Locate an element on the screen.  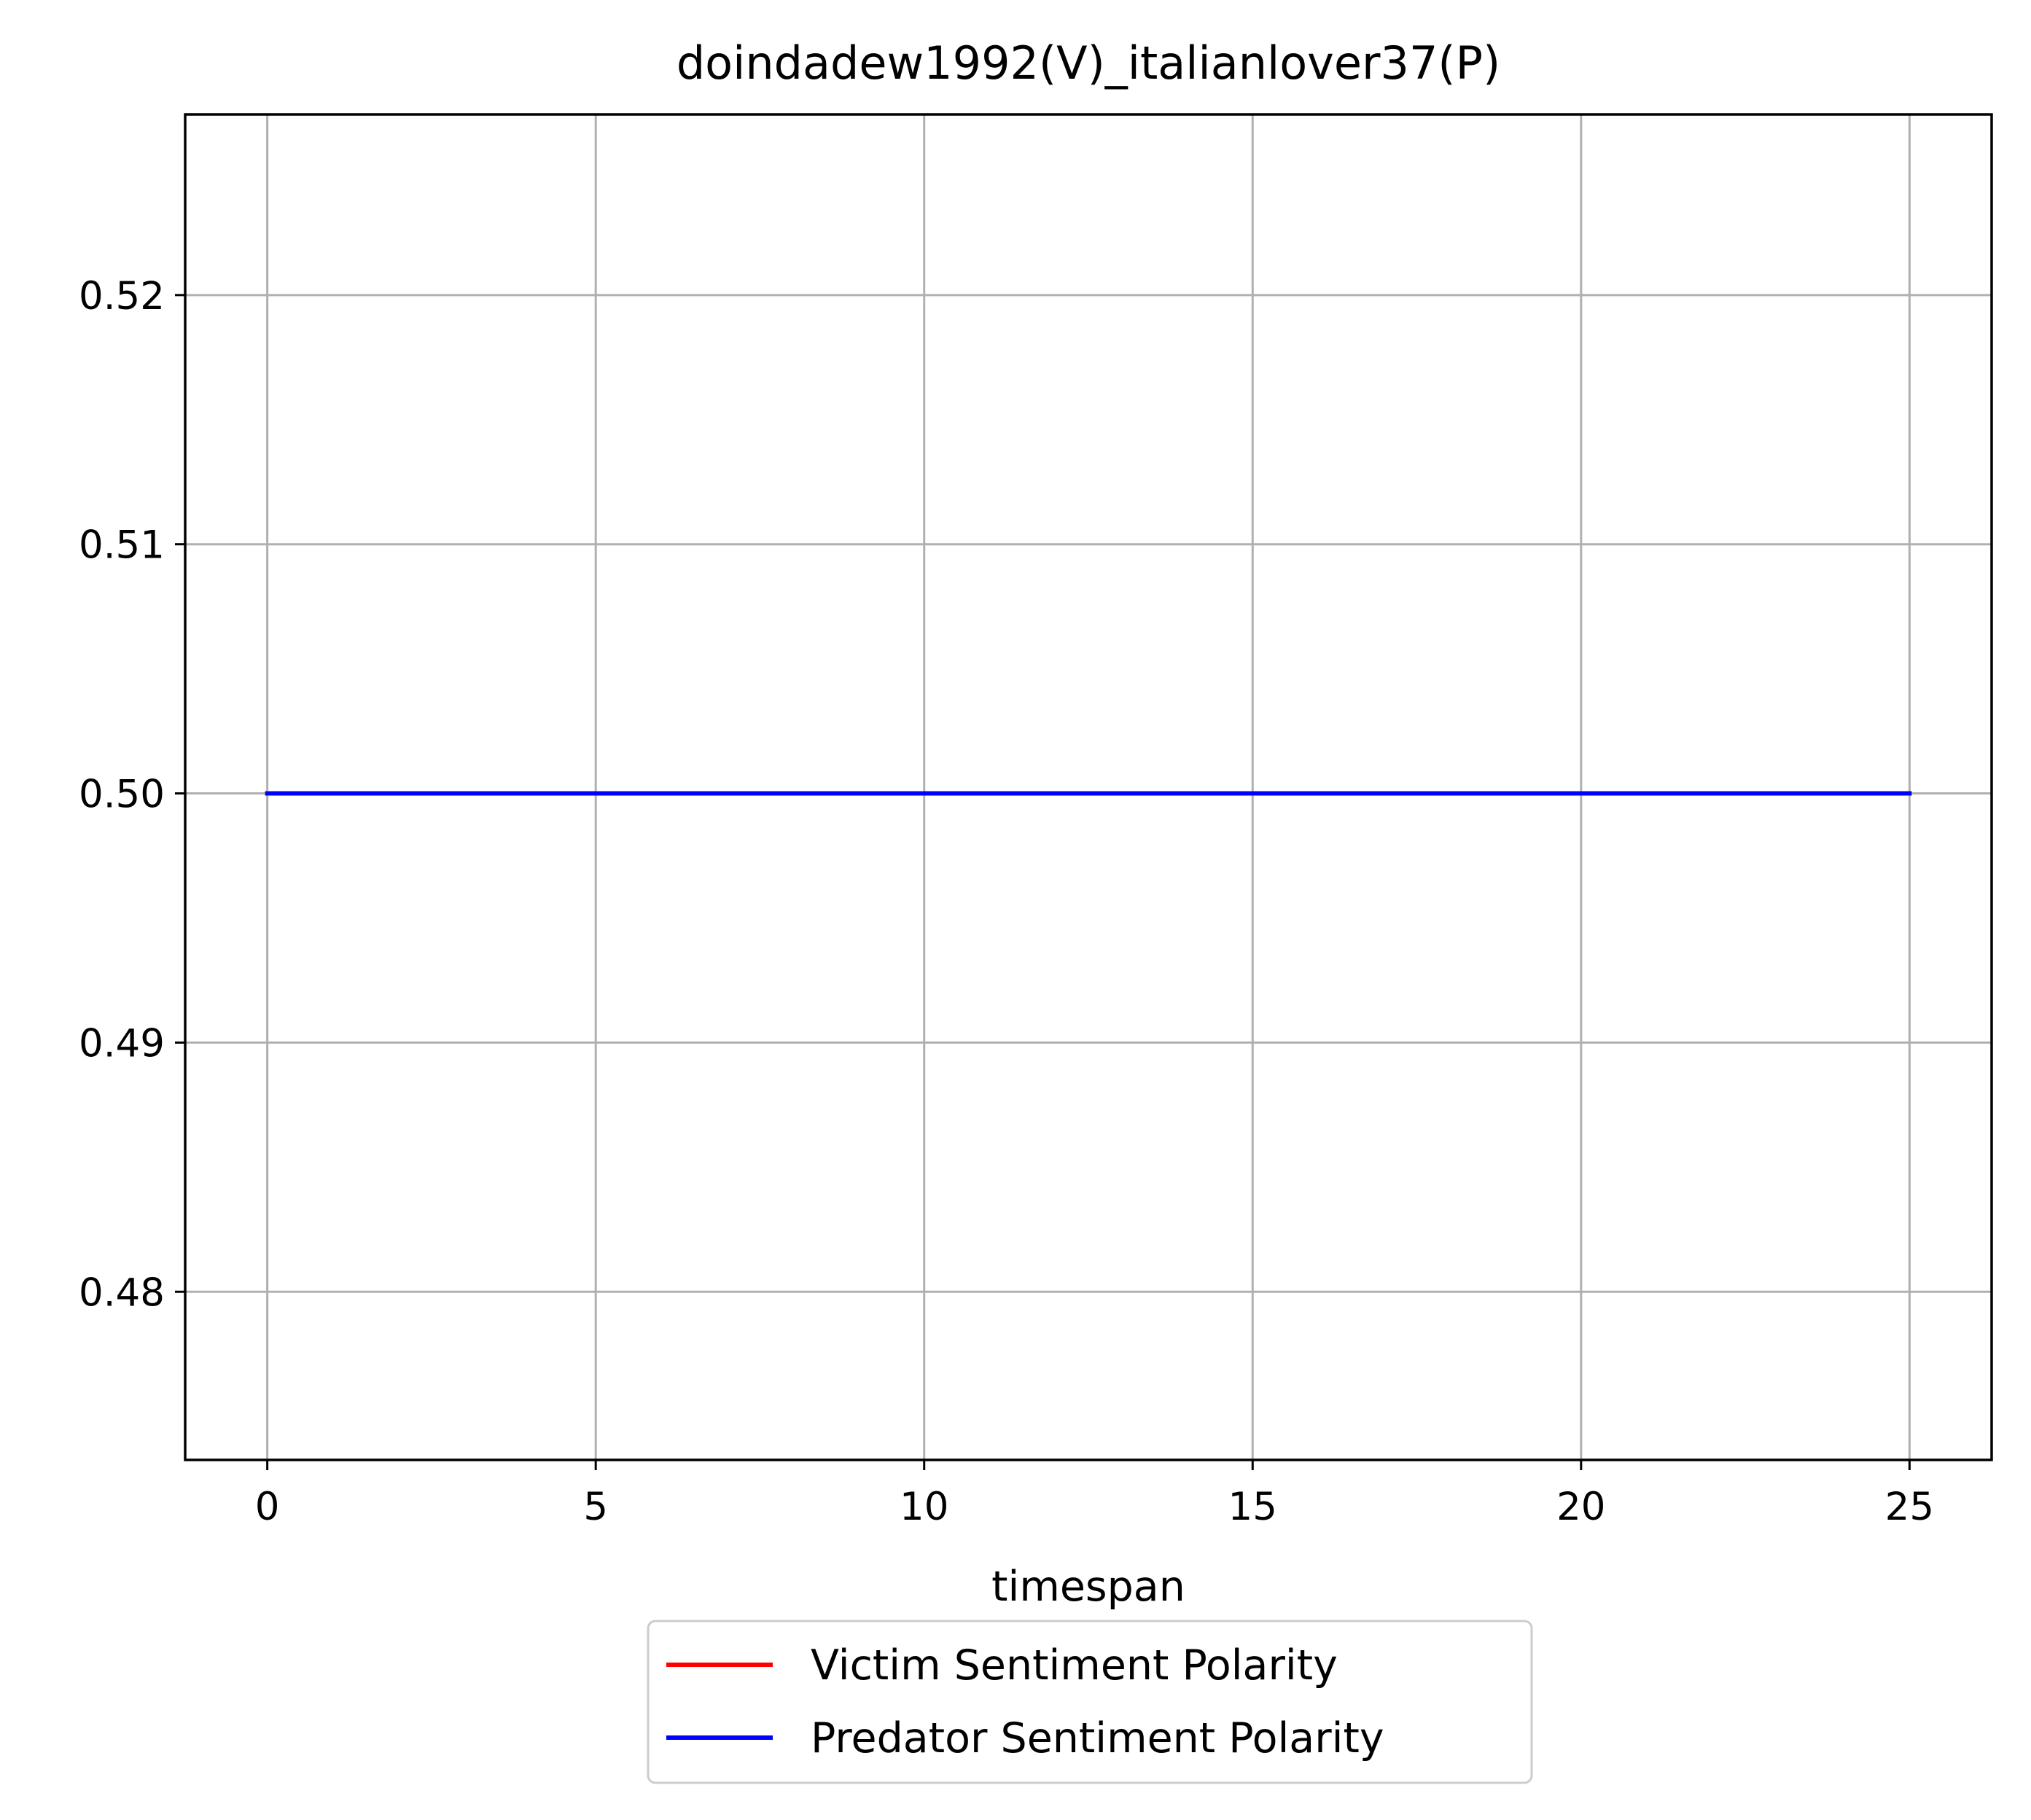
legend-label-predator: Predator Sentiment Polarity is located at coordinates (1097, 1738).